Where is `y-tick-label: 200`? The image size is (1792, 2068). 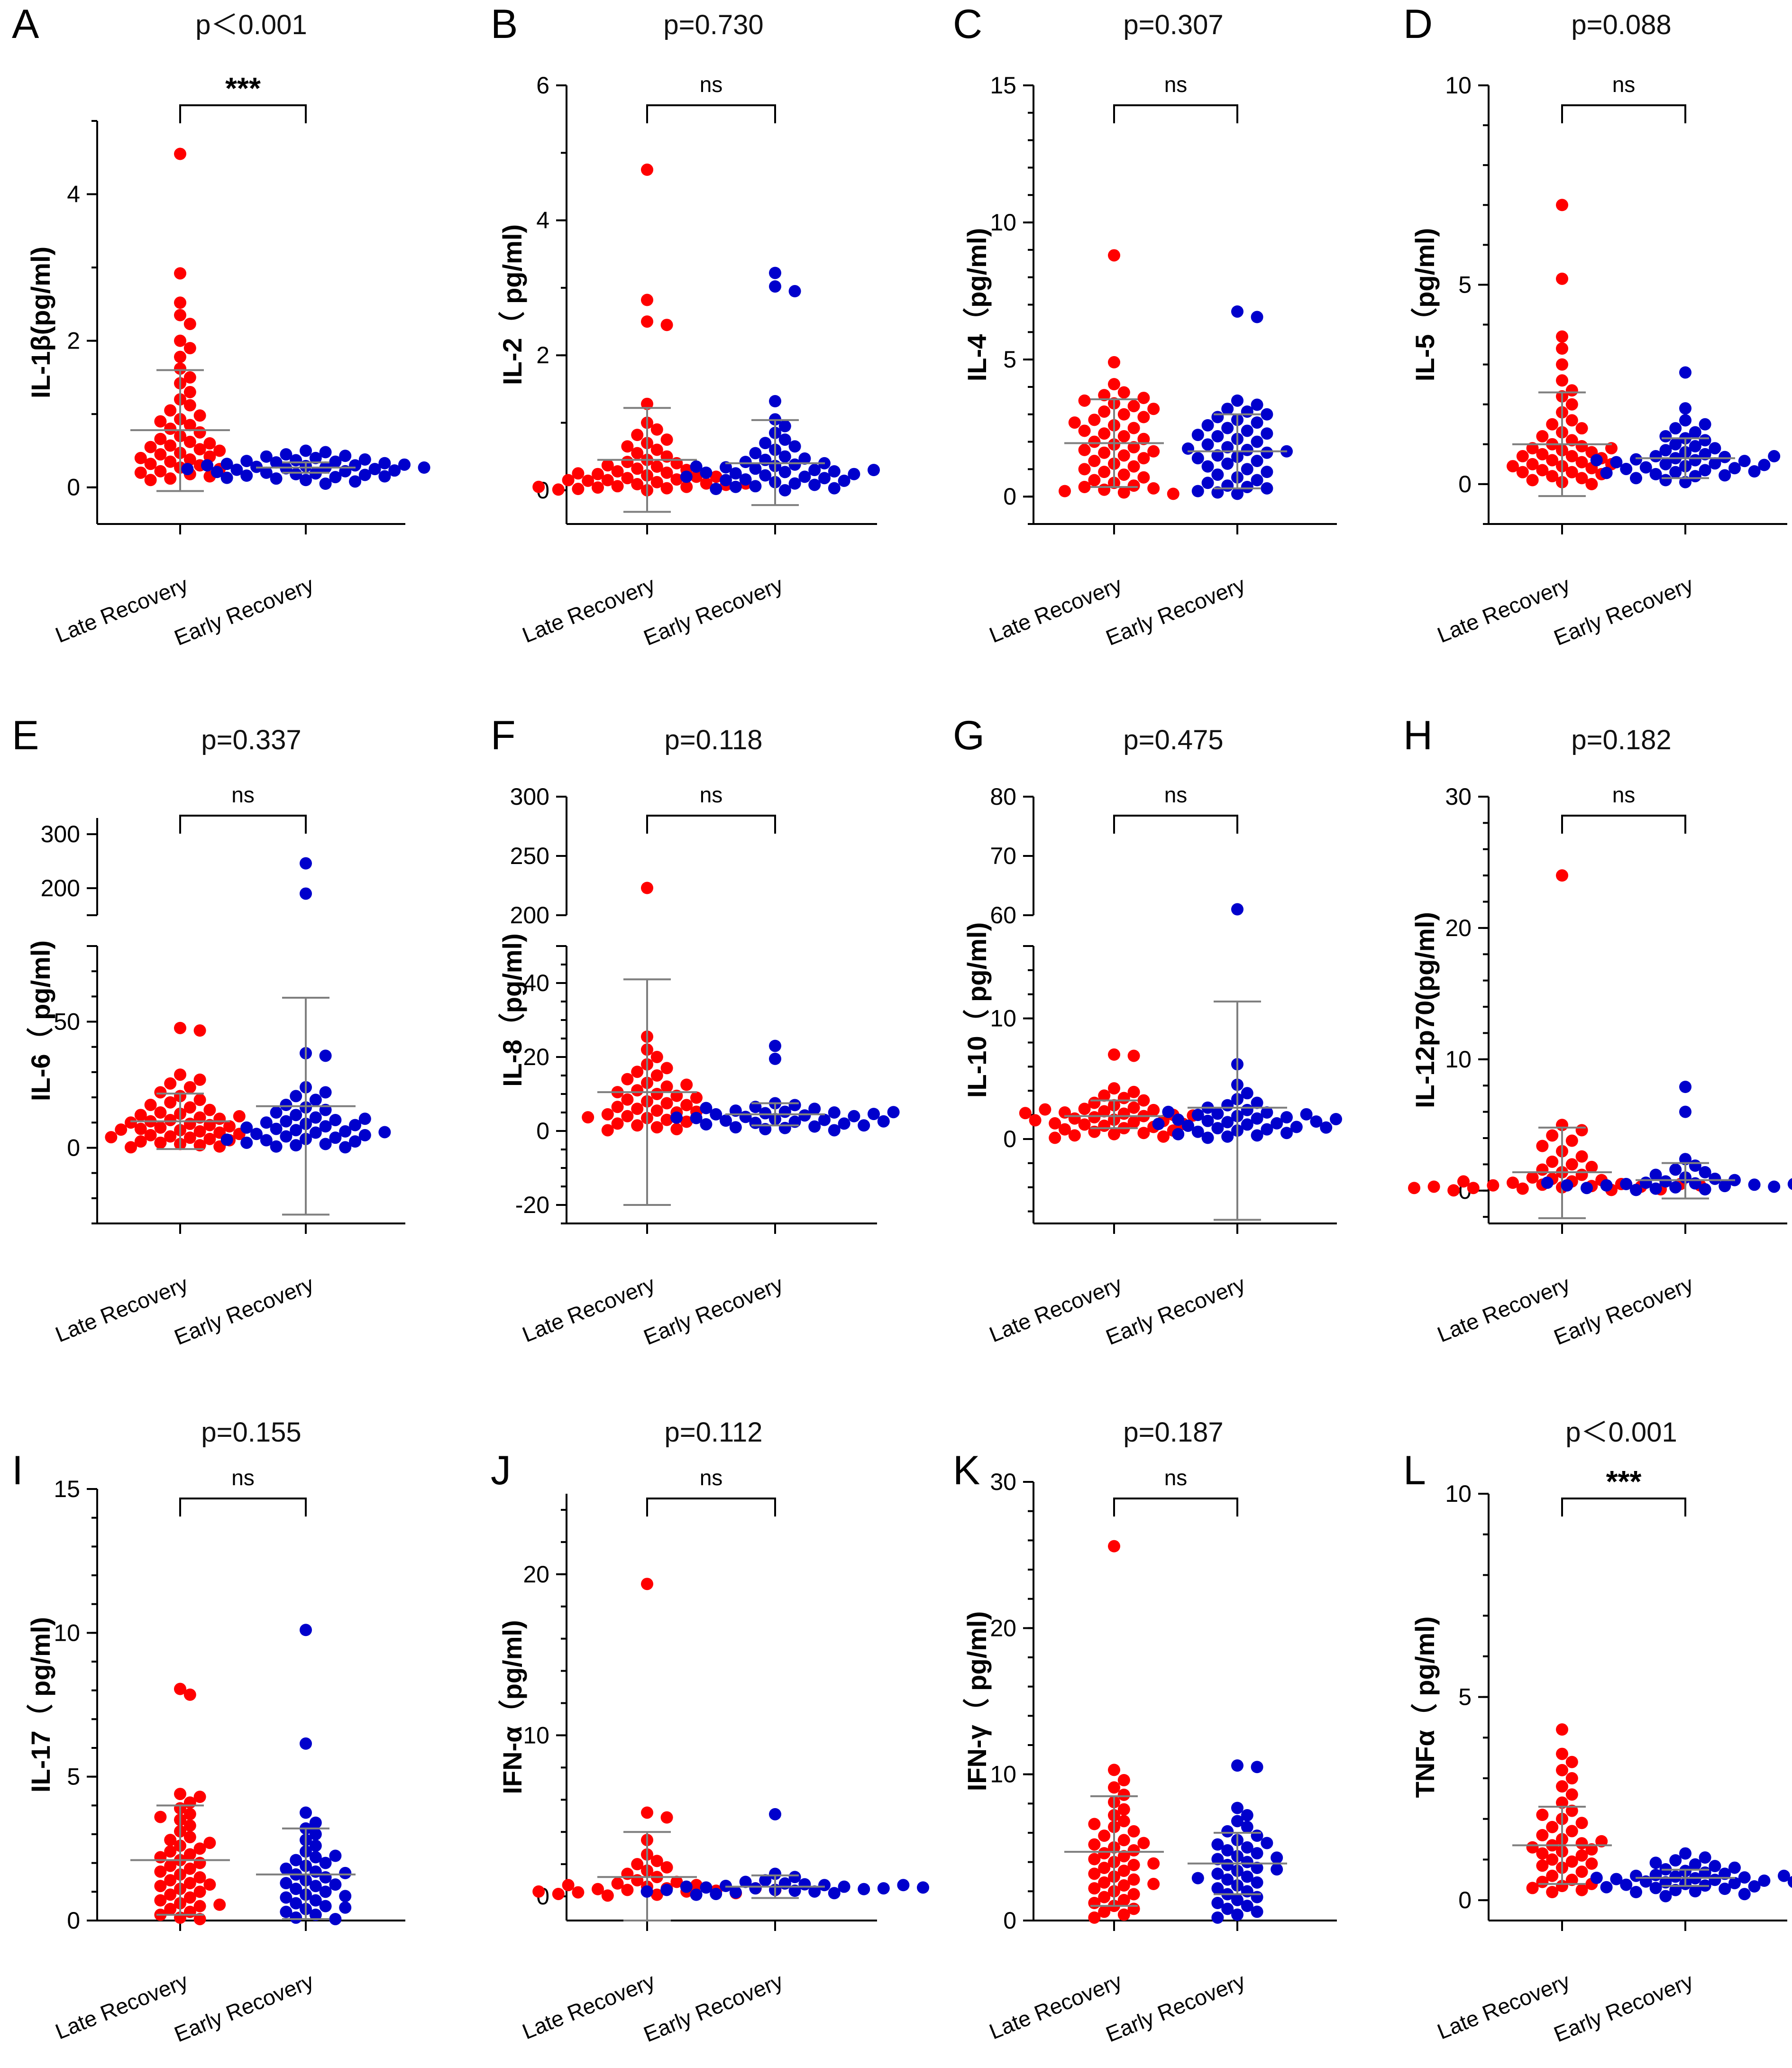 y-tick-label: 200 is located at coordinates (529, 915).